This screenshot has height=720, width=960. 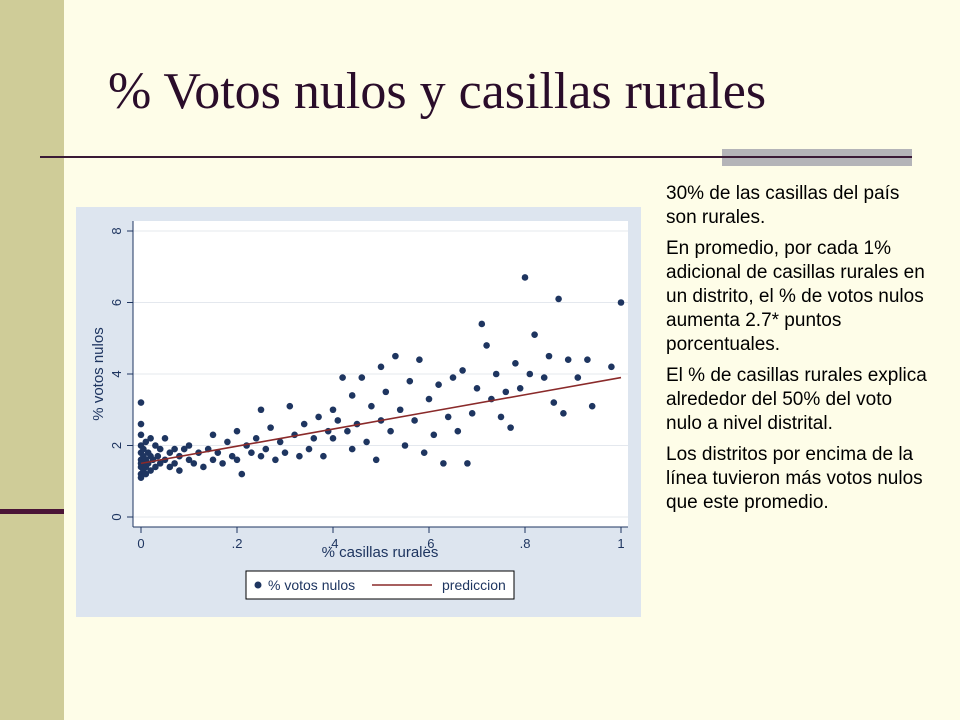 What do you see at coordinates (237, 543) in the screenshot?
I see `x-tick-label: .2` at bounding box center [237, 543].